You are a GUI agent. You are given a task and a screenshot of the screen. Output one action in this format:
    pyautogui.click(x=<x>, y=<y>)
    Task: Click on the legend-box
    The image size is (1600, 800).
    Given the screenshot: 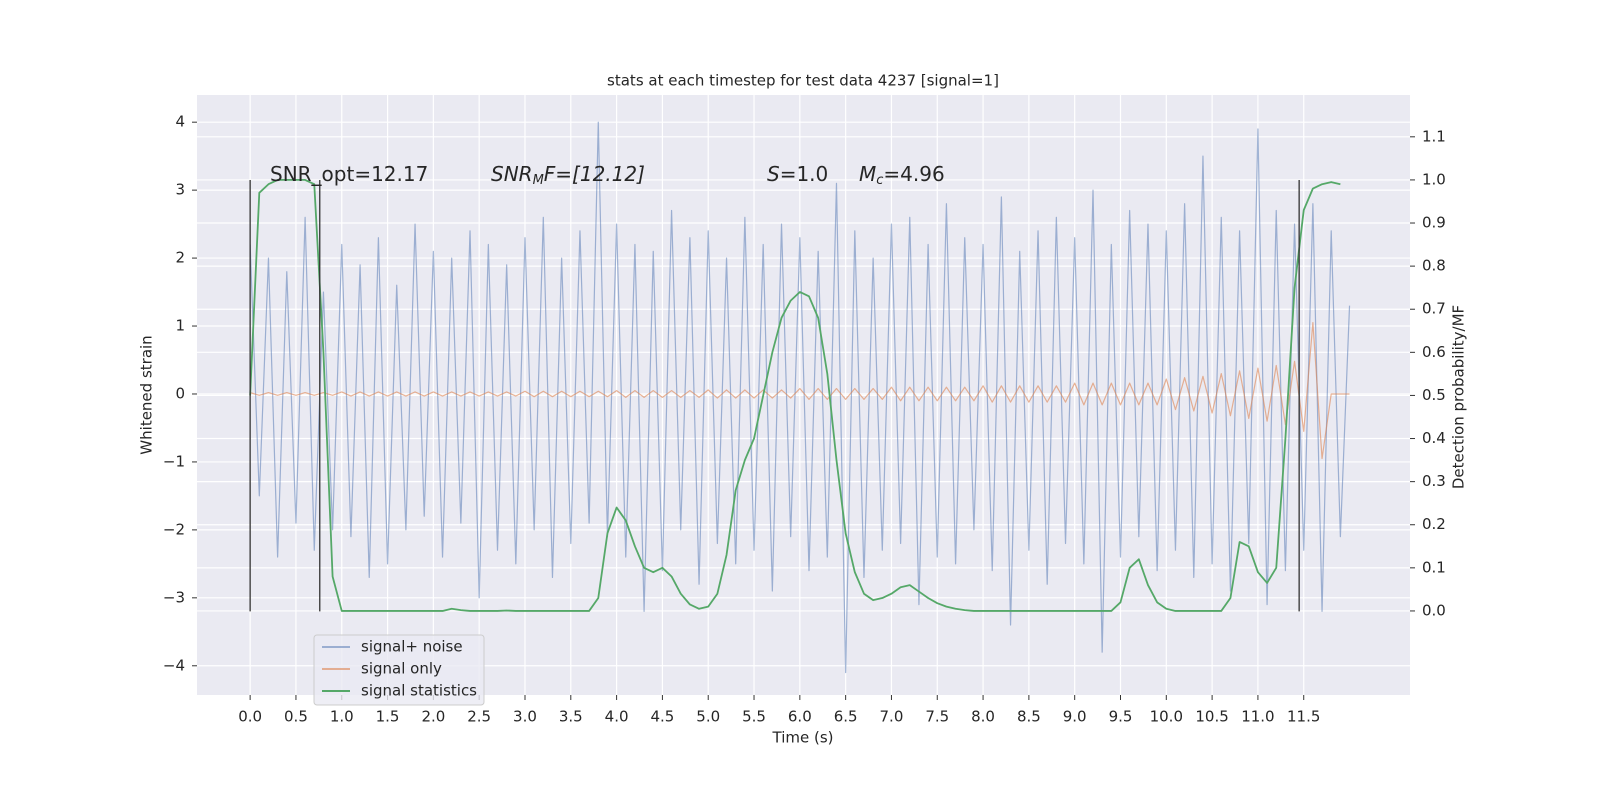 What is the action you would take?
    pyautogui.click(x=399, y=670)
    